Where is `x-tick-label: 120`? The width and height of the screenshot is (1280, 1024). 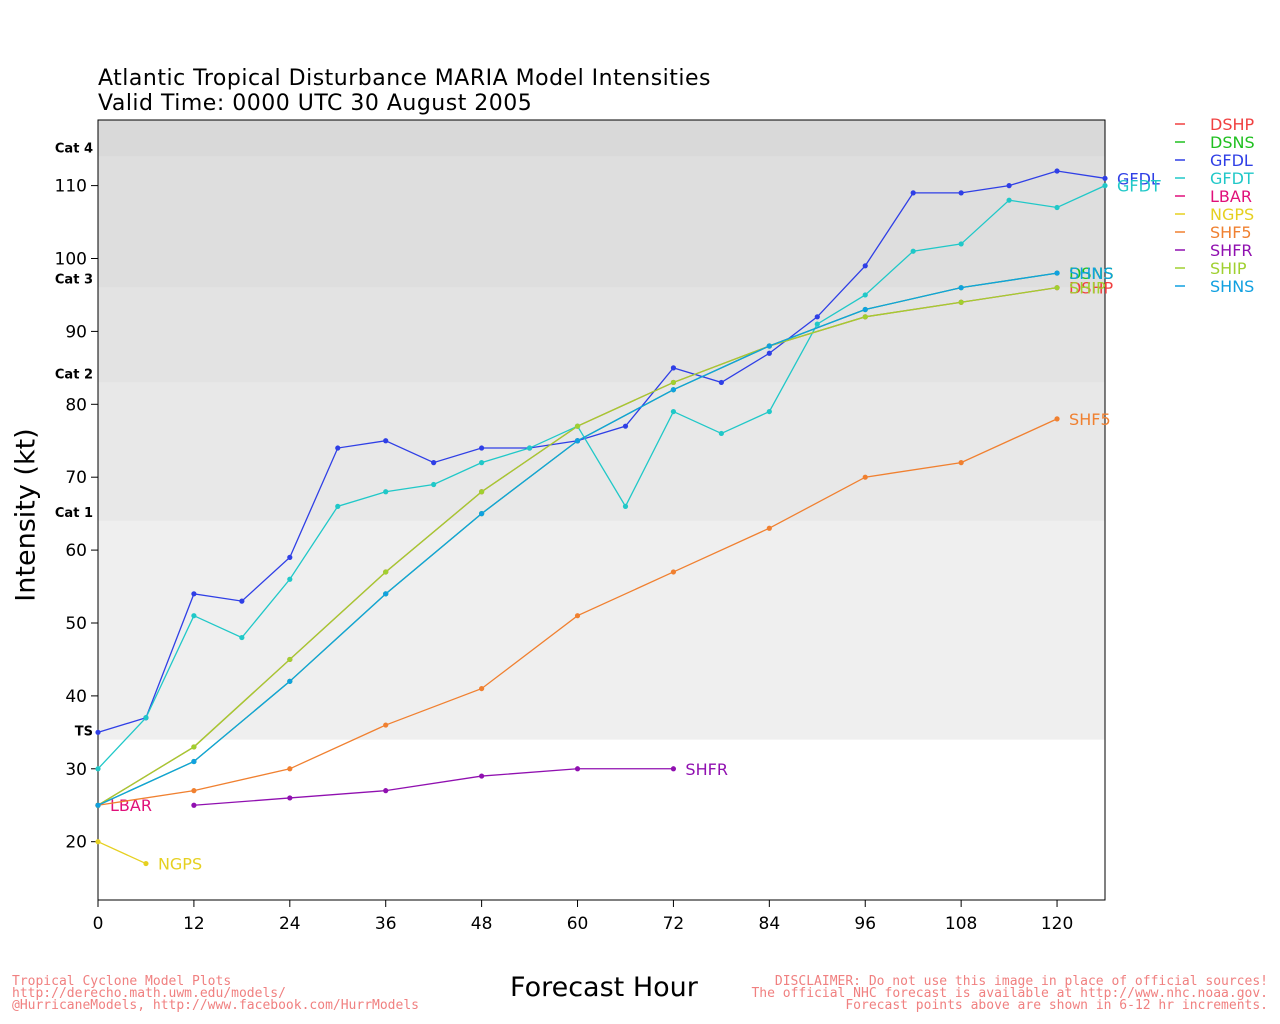 x-tick-label: 120 is located at coordinates (1057, 924).